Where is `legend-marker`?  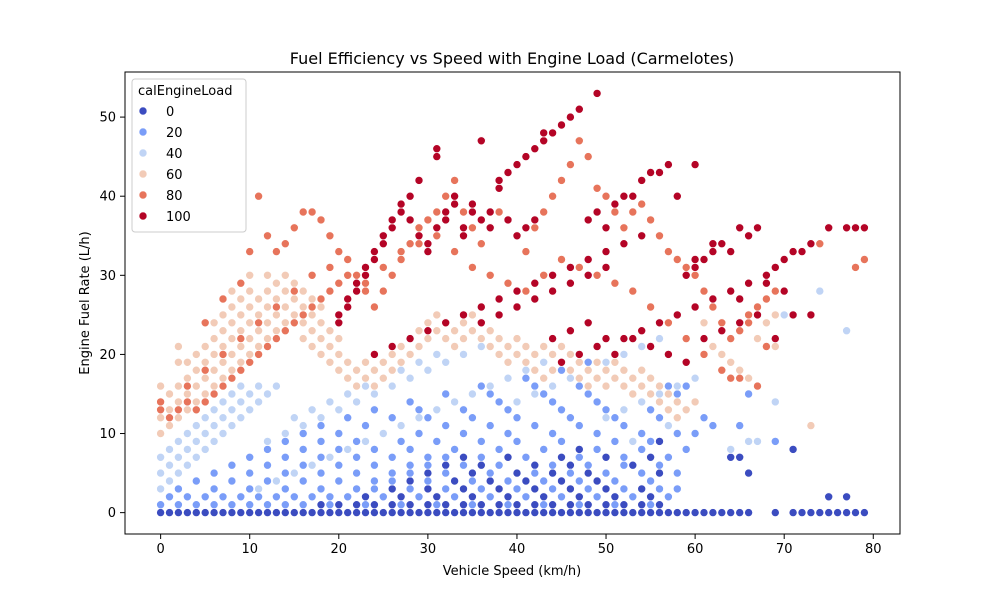
legend-marker is located at coordinates (143, 111).